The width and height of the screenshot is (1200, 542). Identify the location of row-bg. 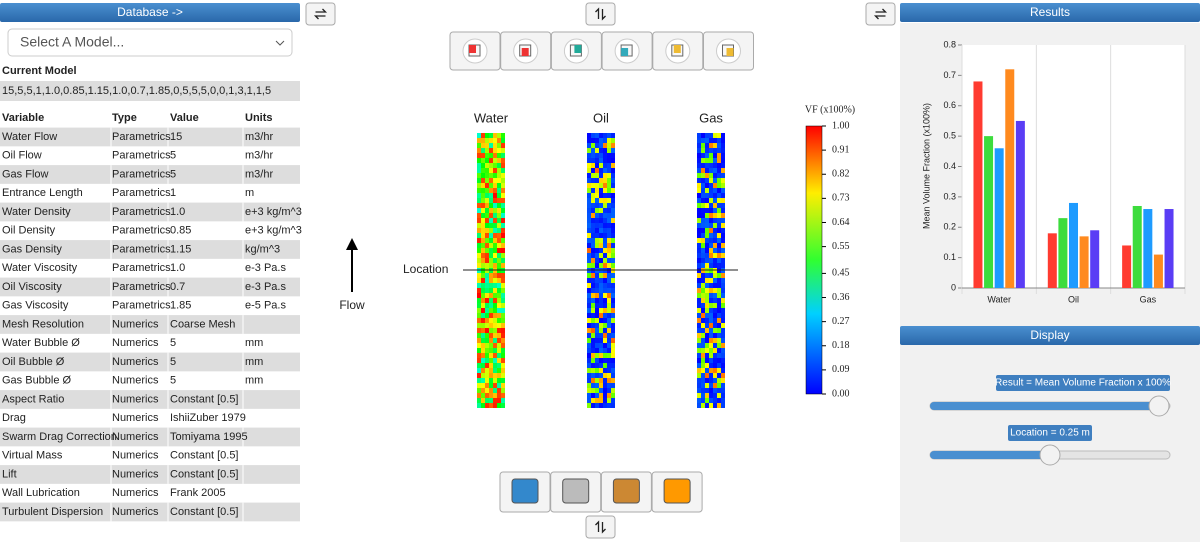
(150, 474).